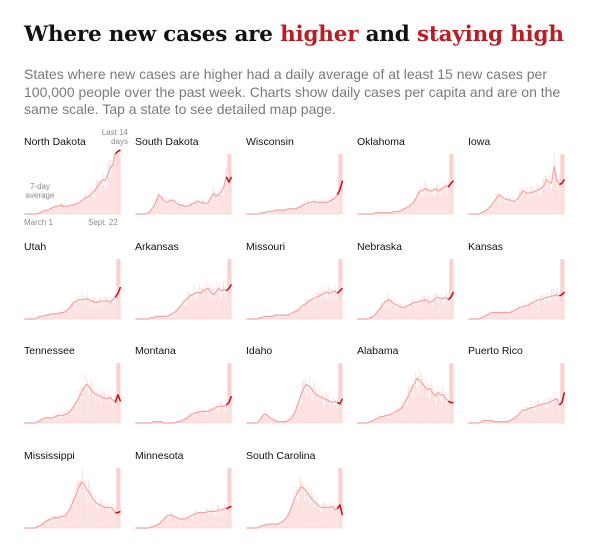 This screenshot has width=598, height=556. Describe the element at coordinates (281, 456) in the screenshot. I see `state-label: South Carolina` at that location.